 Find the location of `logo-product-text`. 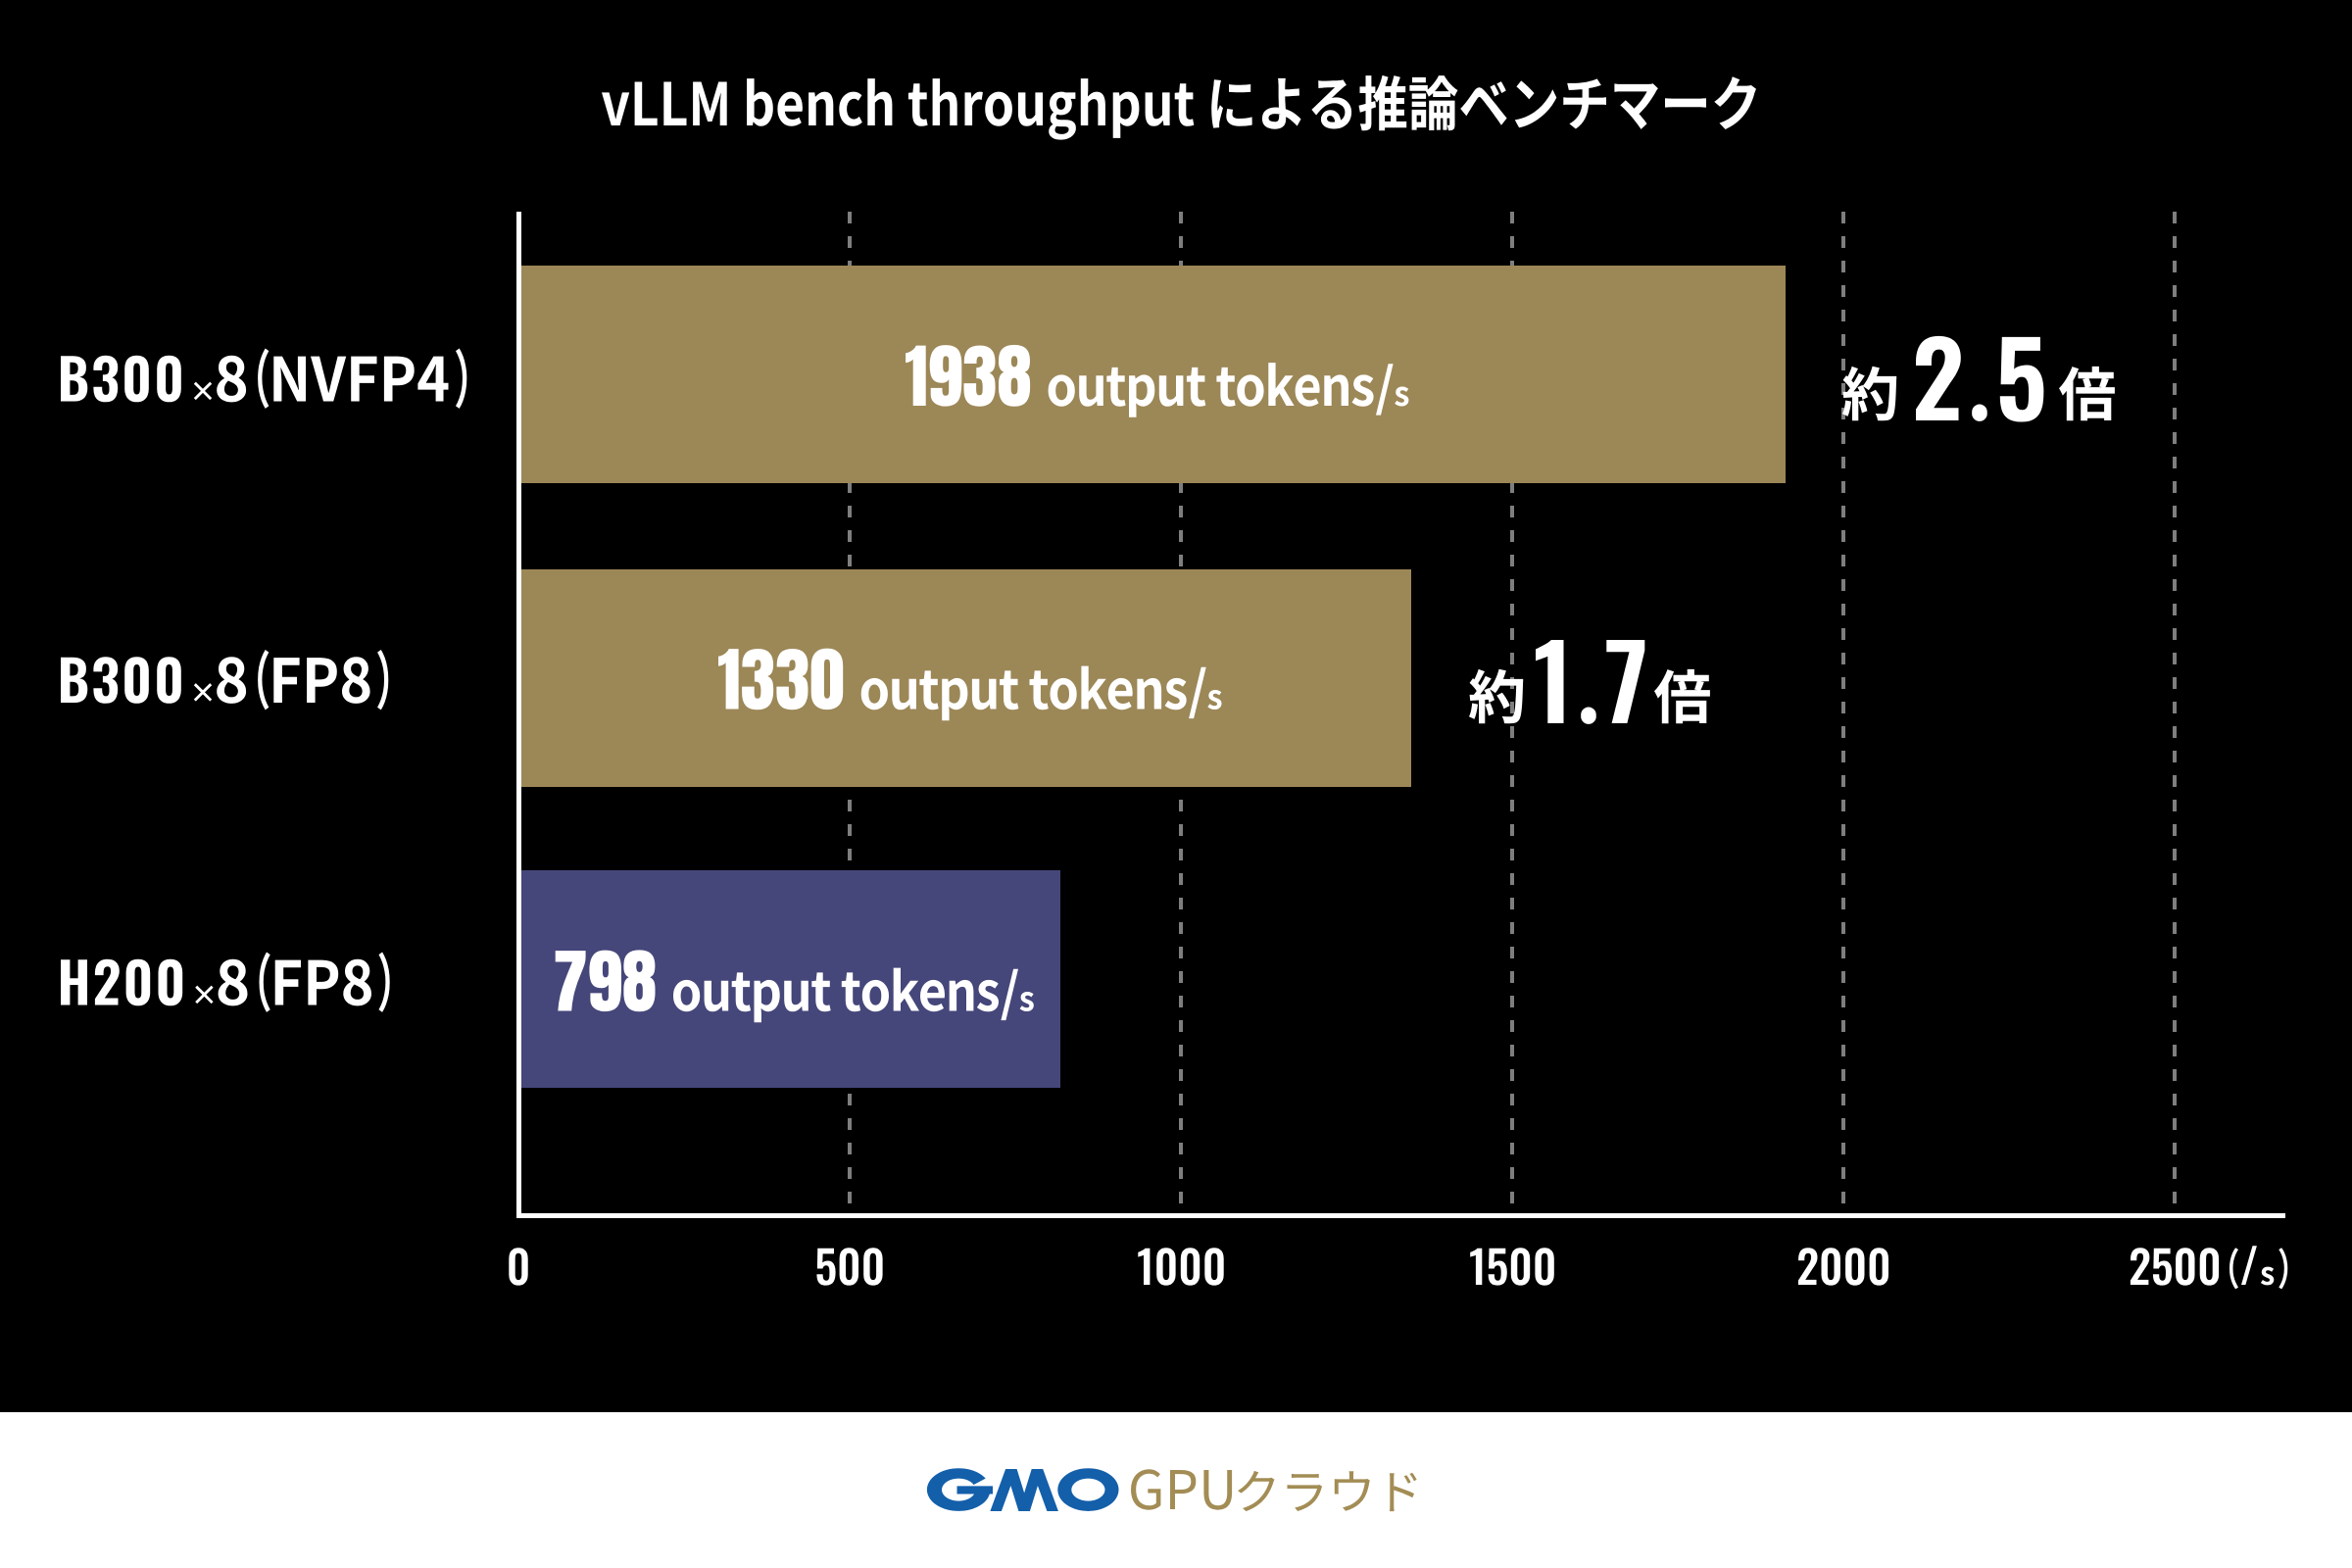

logo-product-text is located at coordinates (1274, 1490).